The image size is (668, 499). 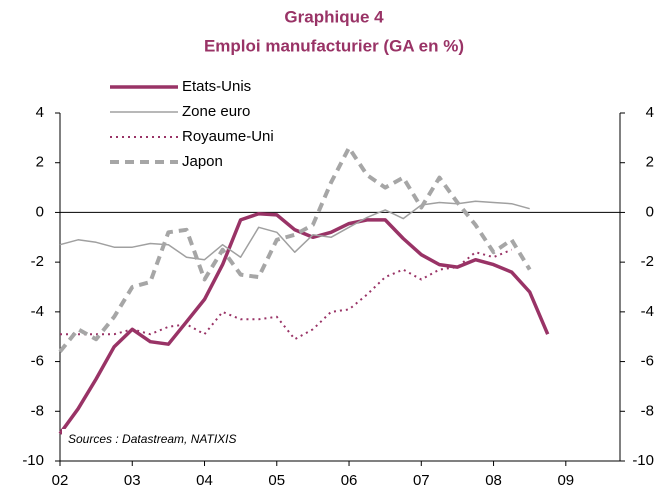 What do you see at coordinates (204, 480) in the screenshot?
I see `x-tick-label: 04` at bounding box center [204, 480].